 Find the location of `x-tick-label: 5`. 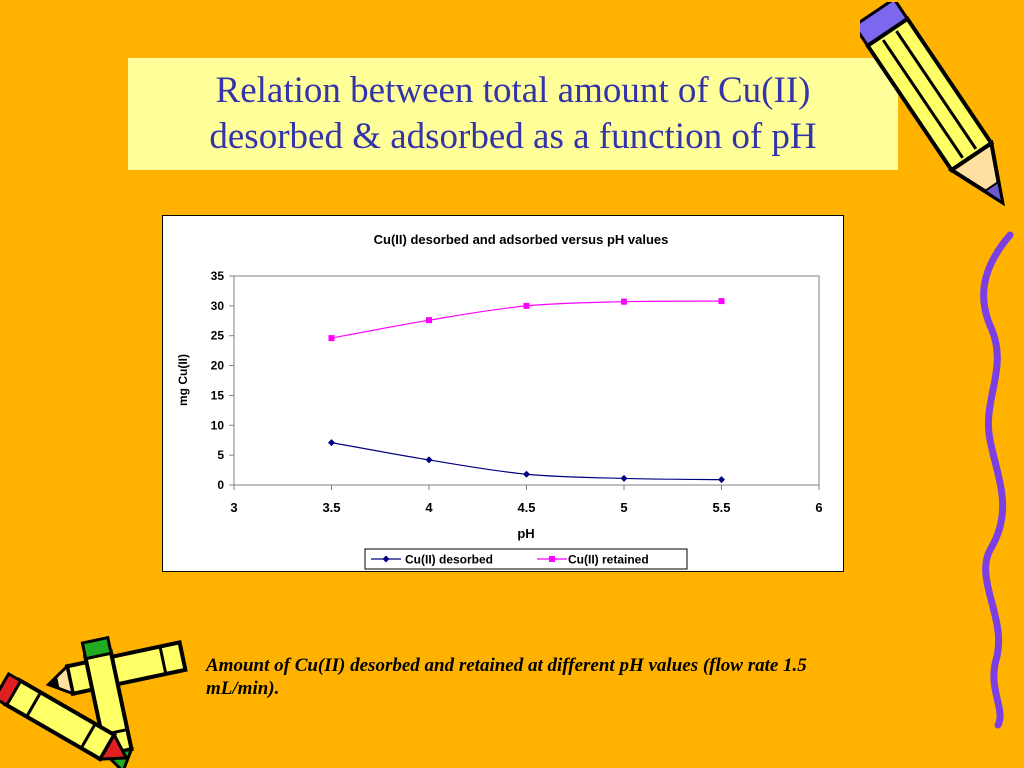

x-tick-label: 5 is located at coordinates (623, 507).